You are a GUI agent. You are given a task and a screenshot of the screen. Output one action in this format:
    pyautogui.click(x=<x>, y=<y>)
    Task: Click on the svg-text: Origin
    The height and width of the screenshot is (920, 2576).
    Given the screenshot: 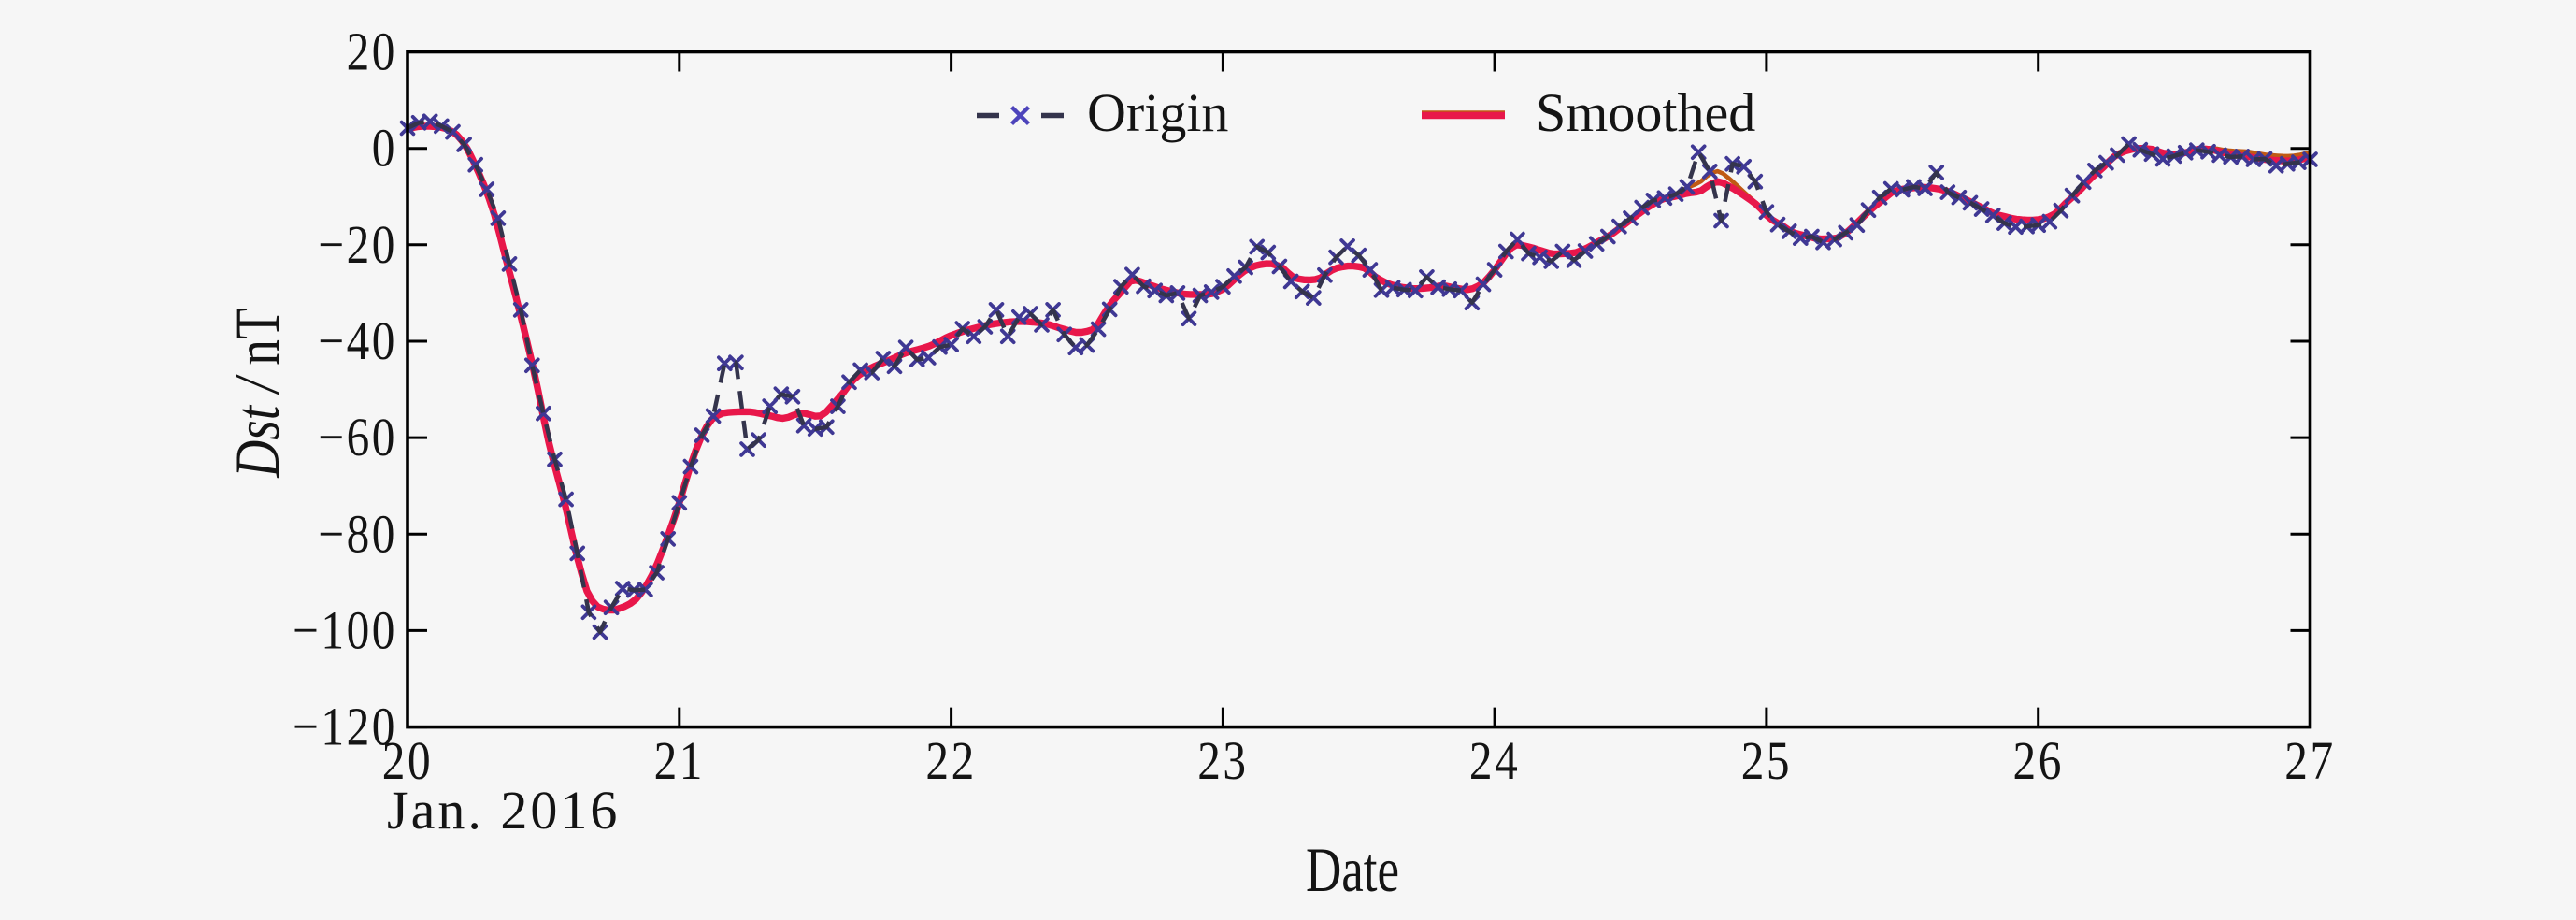 What is the action you would take?
    pyautogui.click(x=1157, y=112)
    